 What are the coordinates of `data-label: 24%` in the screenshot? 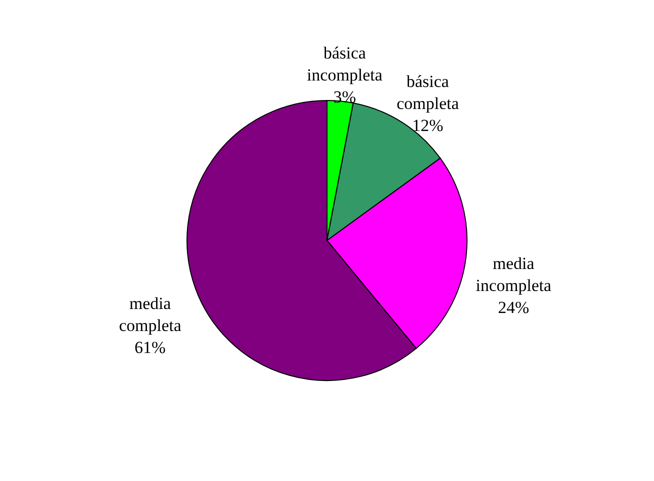 It's located at (514, 308).